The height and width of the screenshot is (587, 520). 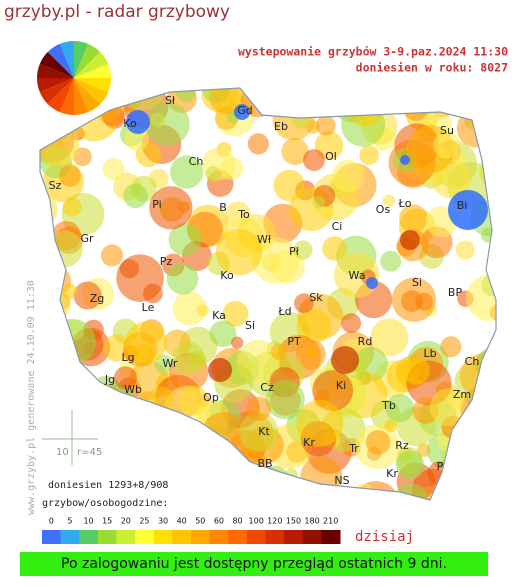 I want to click on city-label: Rz, so click(x=402, y=445).